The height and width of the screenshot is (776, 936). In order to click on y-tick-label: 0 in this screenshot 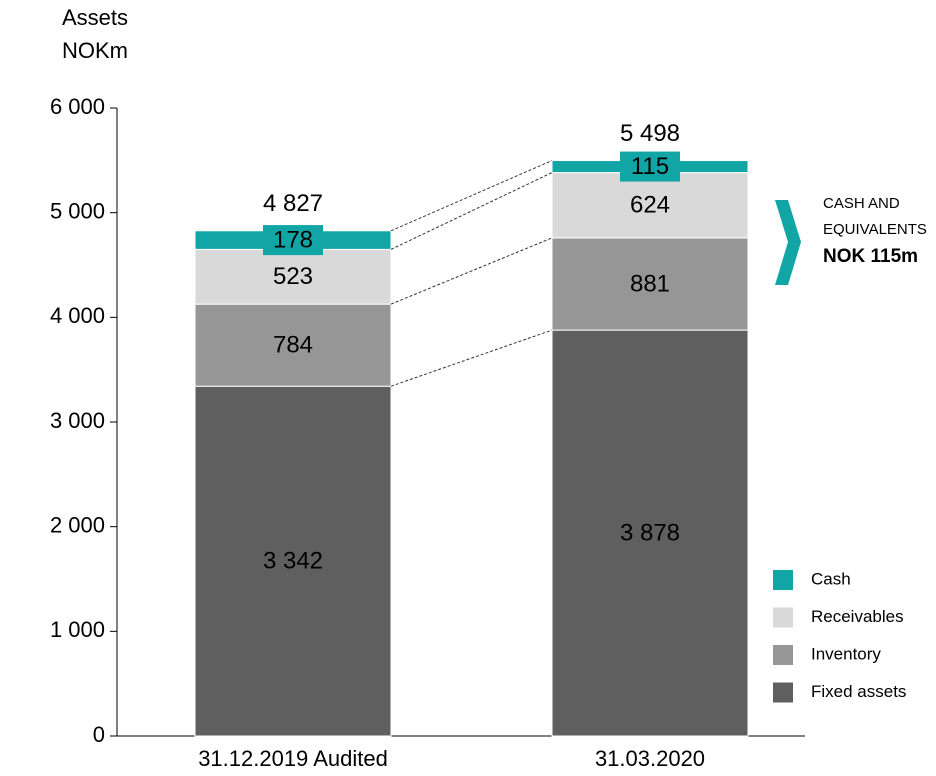, I will do `click(99, 734)`.